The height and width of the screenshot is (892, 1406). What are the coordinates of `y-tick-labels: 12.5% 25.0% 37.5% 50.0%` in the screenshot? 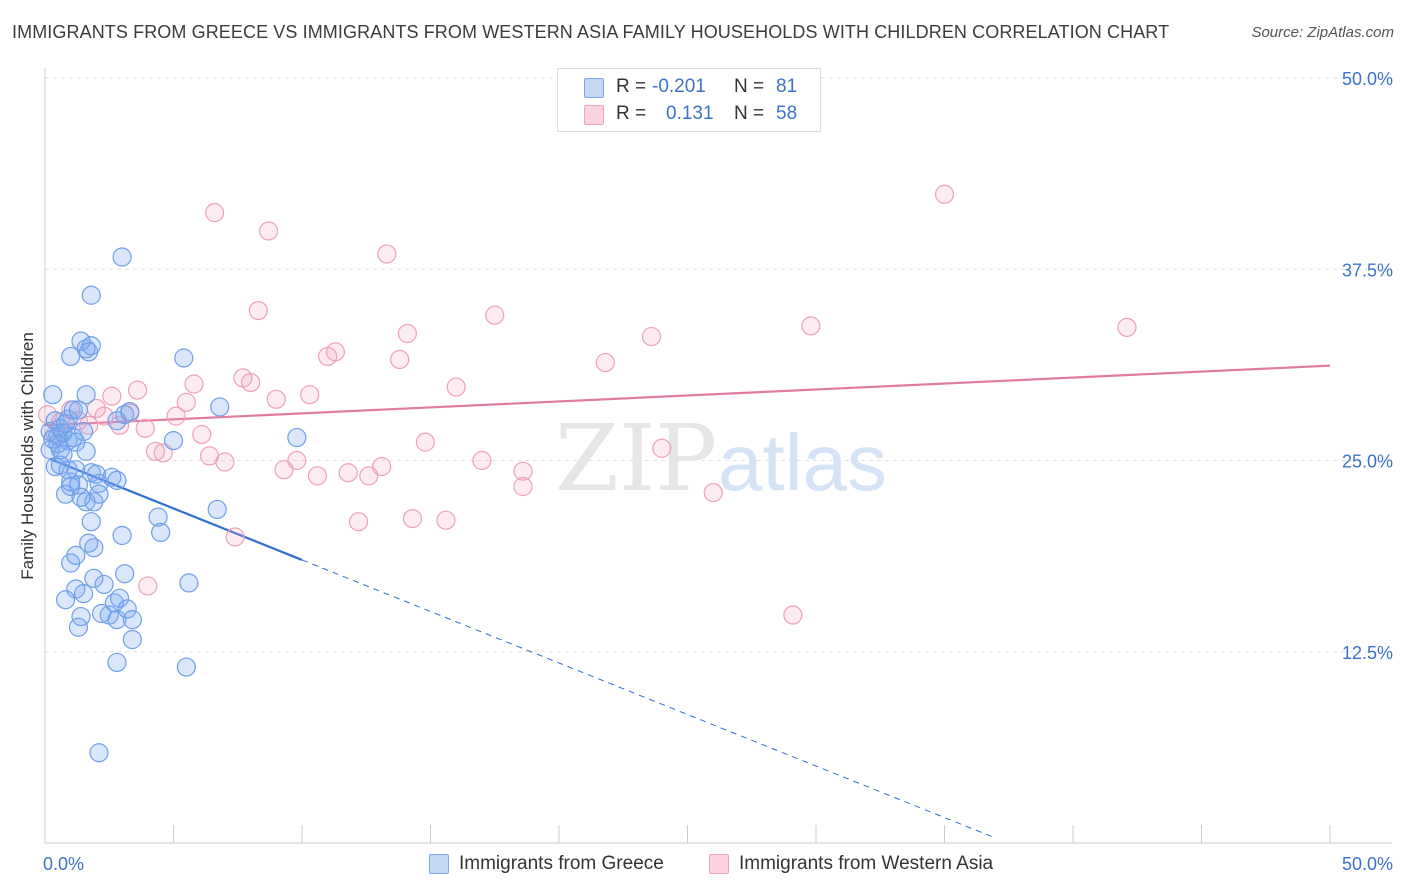 It's located at (1367, 366).